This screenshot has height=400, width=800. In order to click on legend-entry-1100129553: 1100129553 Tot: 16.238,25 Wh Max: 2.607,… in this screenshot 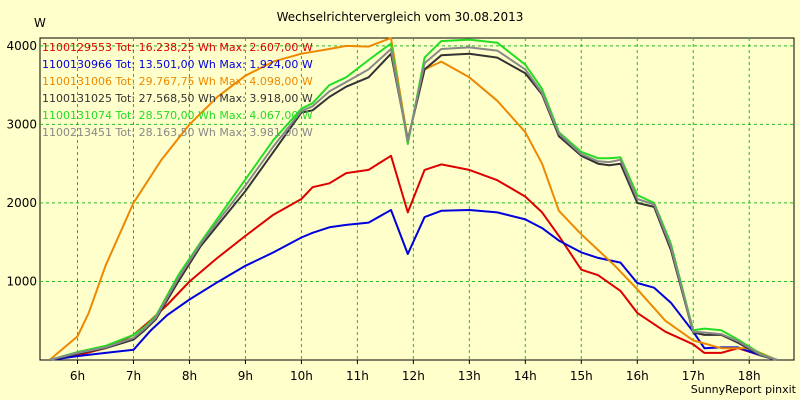, I will do `click(177, 47)`.